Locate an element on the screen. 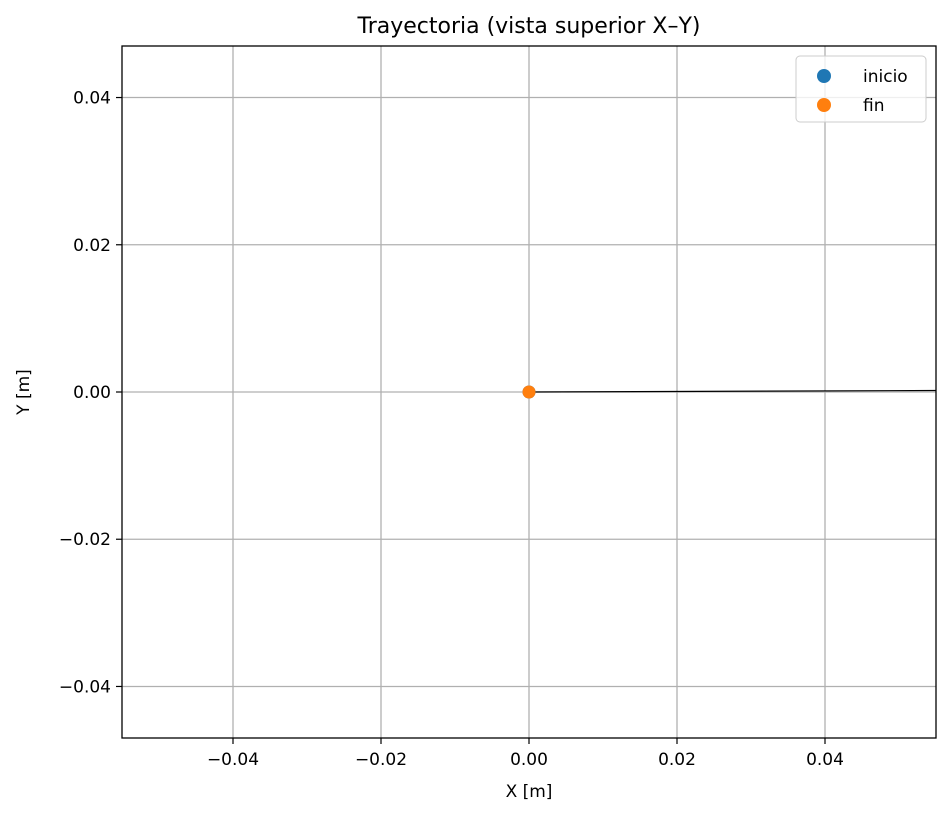 This screenshot has width=950, height=817. fin-point is located at coordinates (529, 392).